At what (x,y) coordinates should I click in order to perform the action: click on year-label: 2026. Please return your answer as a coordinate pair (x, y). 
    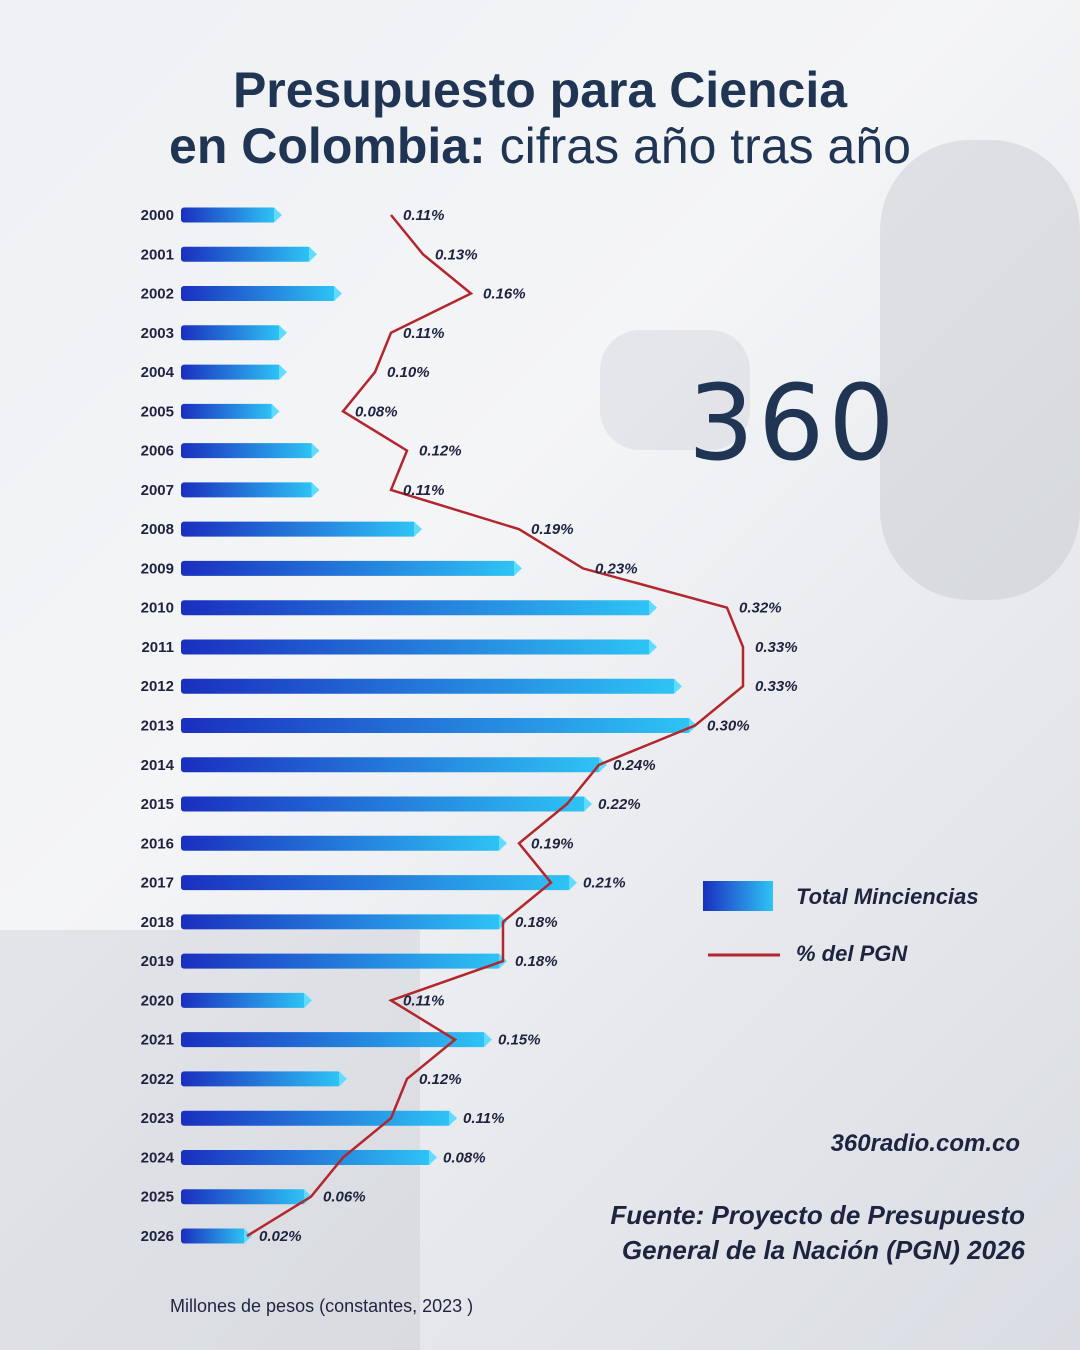
    Looking at the image, I should click on (157, 1236).